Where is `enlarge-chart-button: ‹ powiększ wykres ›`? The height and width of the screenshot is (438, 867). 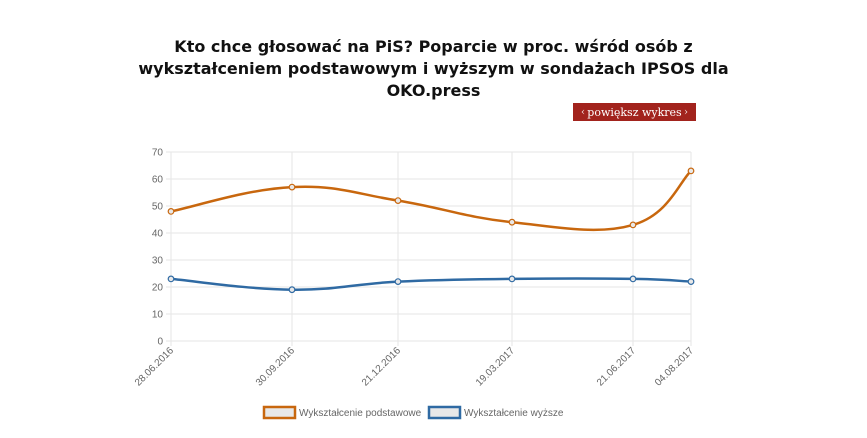 enlarge-chart-button: ‹ powiększ wykres › is located at coordinates (634, 112).